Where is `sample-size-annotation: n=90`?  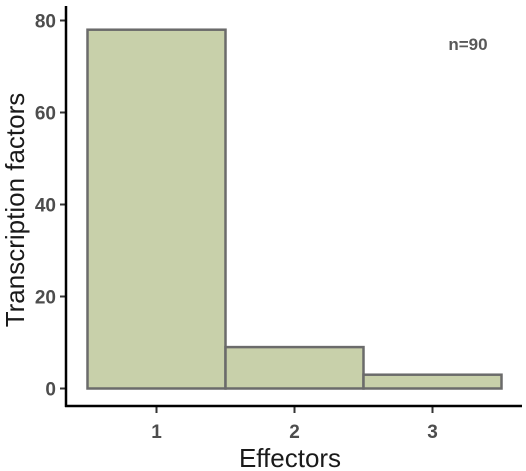 sample-size-annotation: n=90 is located at coordinates (467, 44).